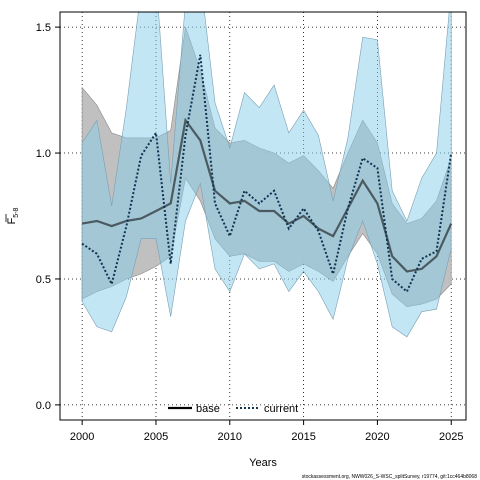 This screenshot has height=480, width=480. Describe the element at coordinates (233, 409) in the screenshot. I see `legend: base current` at that location.